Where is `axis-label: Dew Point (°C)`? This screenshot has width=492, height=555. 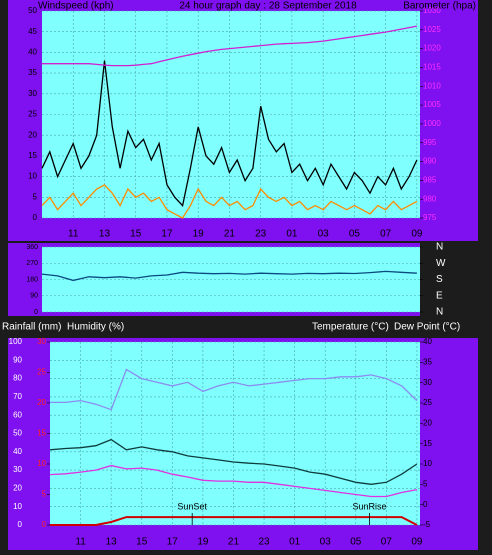
axis-label: Dew Point (°C) is located at coordinates (427, 327).